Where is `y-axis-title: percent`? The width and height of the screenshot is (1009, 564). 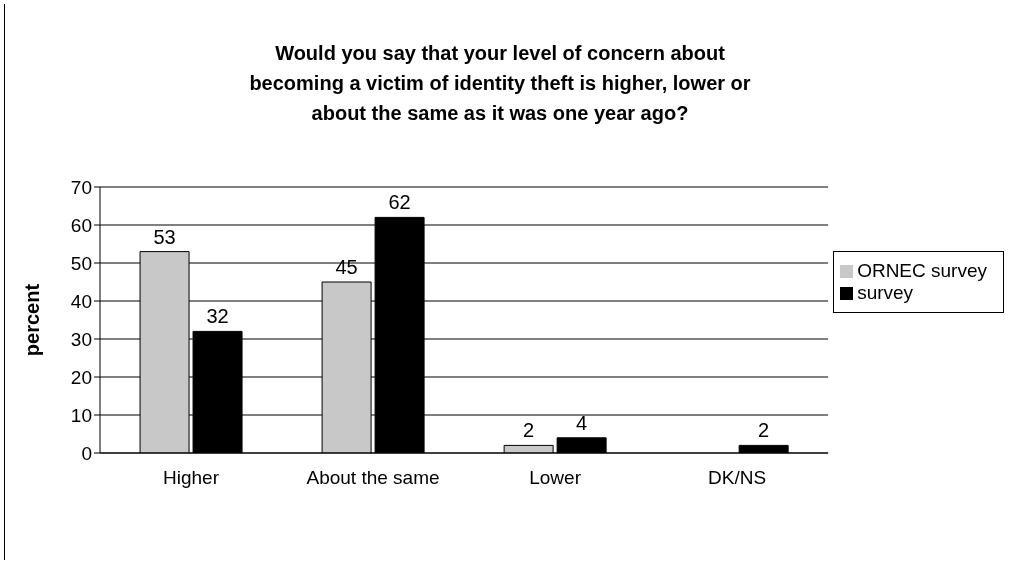 y-axis-title: percent is located at coordinates (32, 320).